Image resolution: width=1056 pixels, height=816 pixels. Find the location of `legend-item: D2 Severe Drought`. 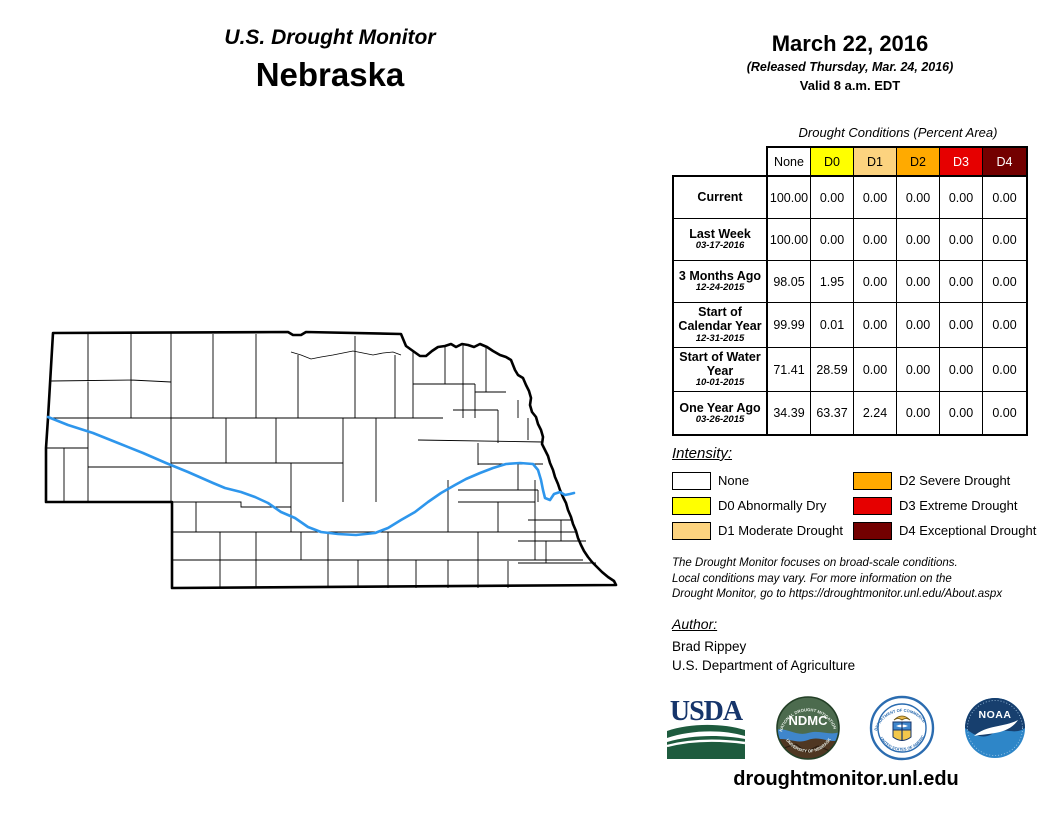

legend-item: D2 Severe Drought is located at coordinates (943, 480).